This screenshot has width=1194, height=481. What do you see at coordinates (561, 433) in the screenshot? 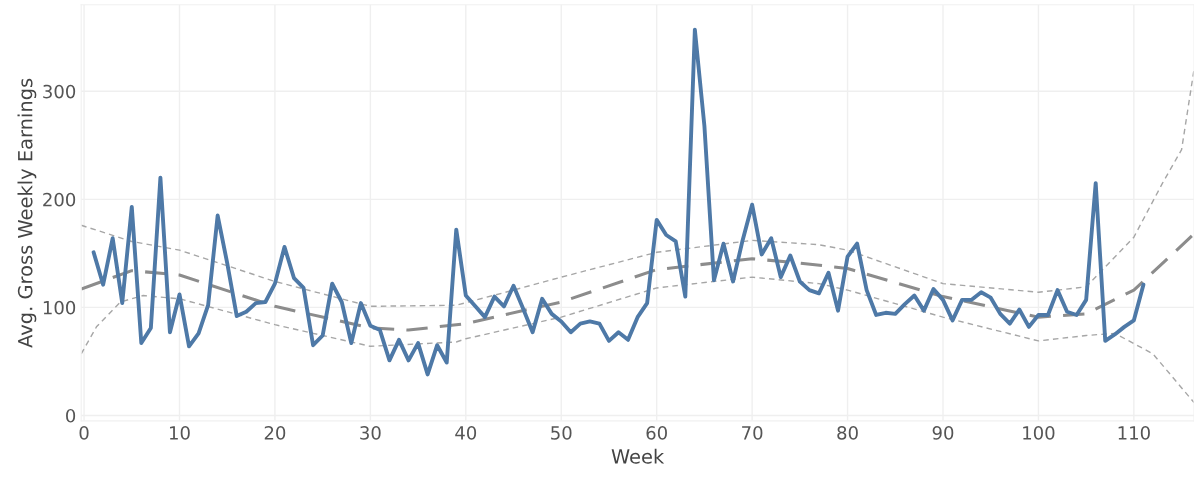
I see `x-tick-label: 50` at bounding box center [561, 433].